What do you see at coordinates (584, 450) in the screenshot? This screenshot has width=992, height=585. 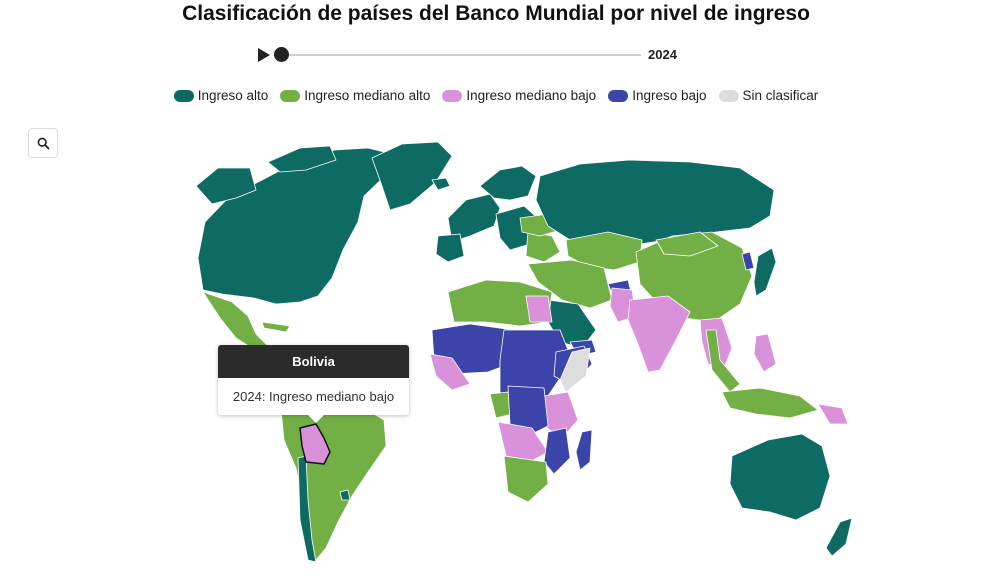 I see `country-madagascar` at bounding box center [584, 450].